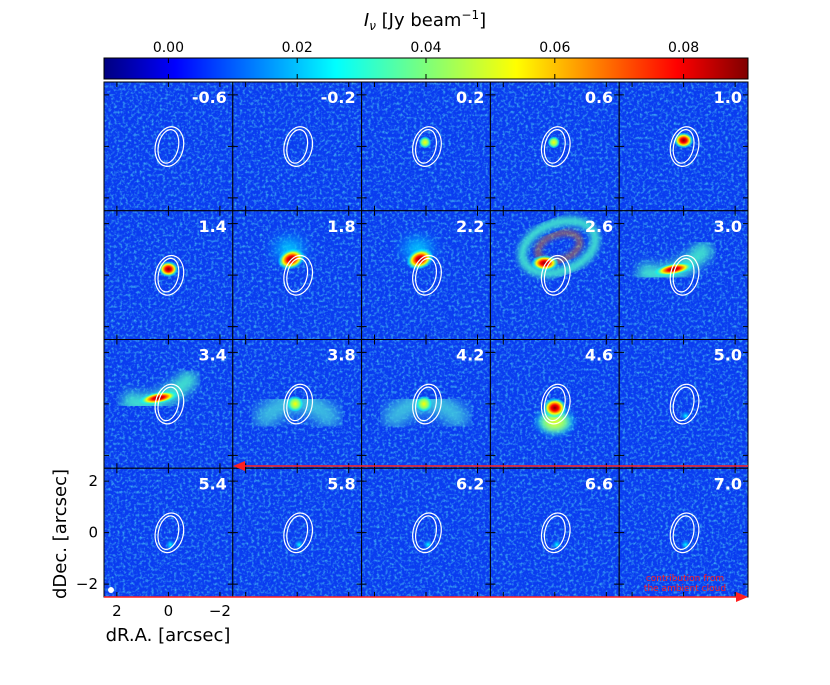  I want to click on colorbar: Iν [Jy beam−1] 0.00 0.02 0.04 0.06 0.08, so click(426, 44).